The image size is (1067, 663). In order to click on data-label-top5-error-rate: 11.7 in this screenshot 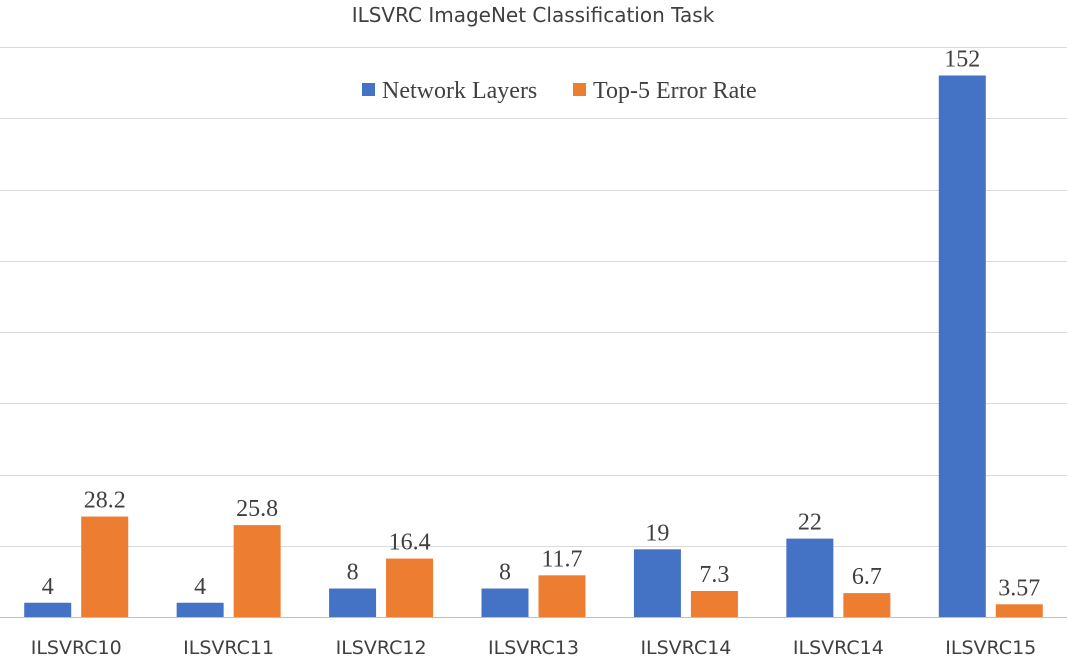, I will do `click(561, 559)`.